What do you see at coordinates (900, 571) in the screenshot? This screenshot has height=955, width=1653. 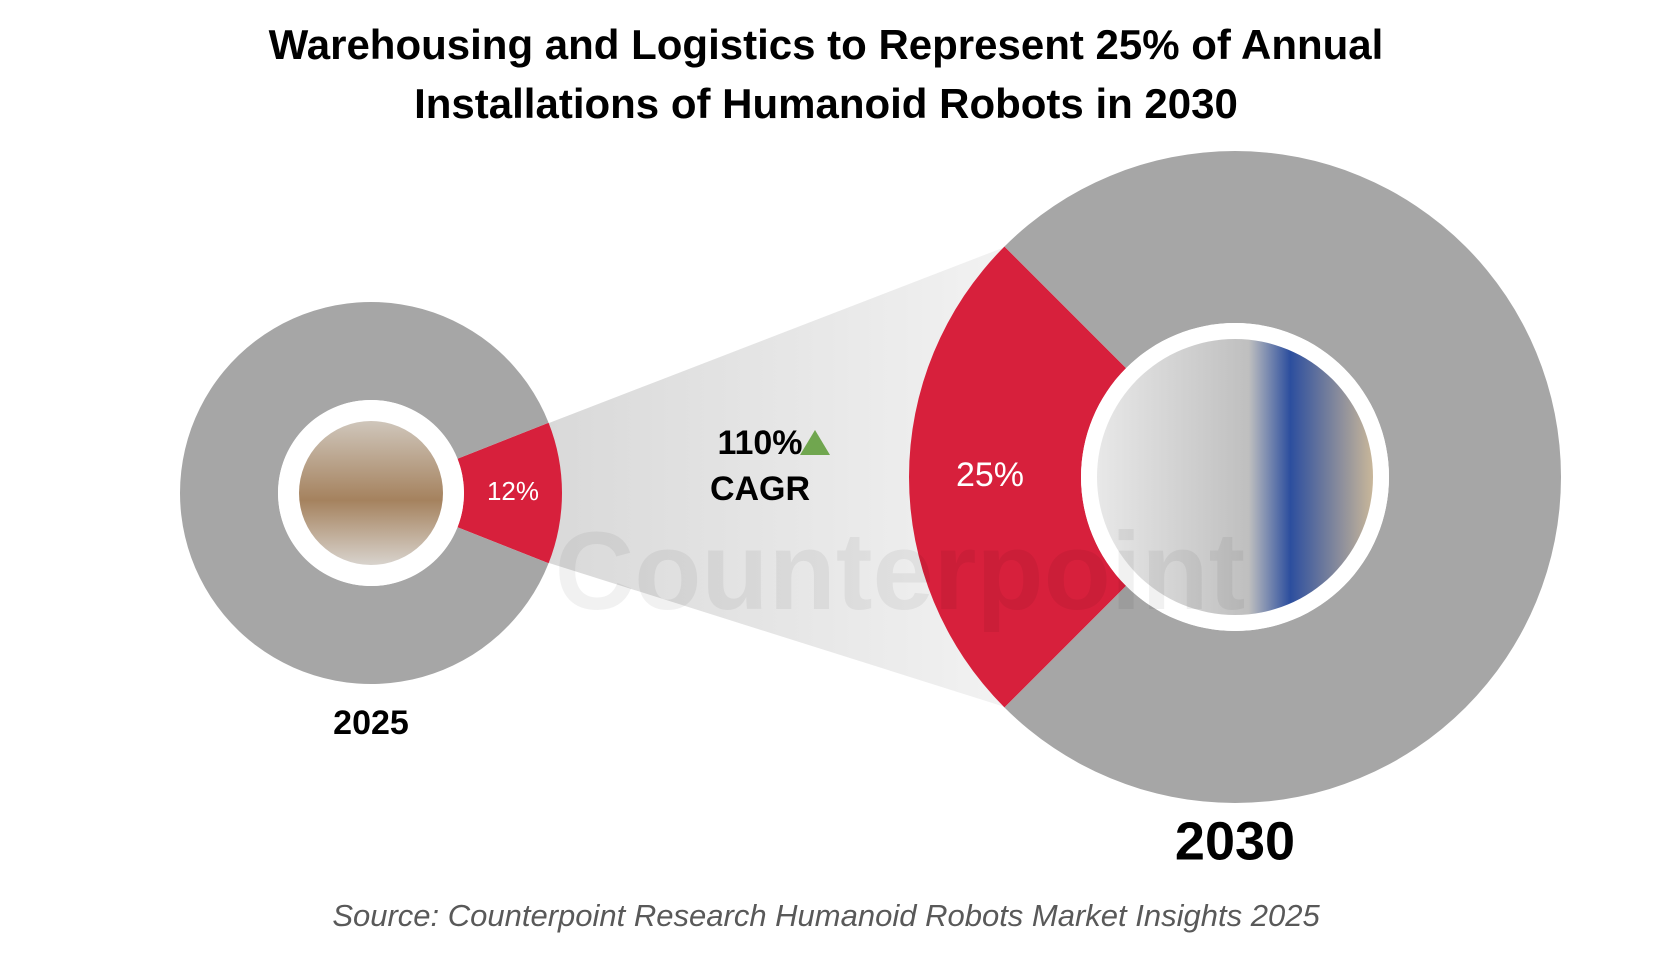 I see `watermark: Counterpoint` at bounding box center [900, 571].